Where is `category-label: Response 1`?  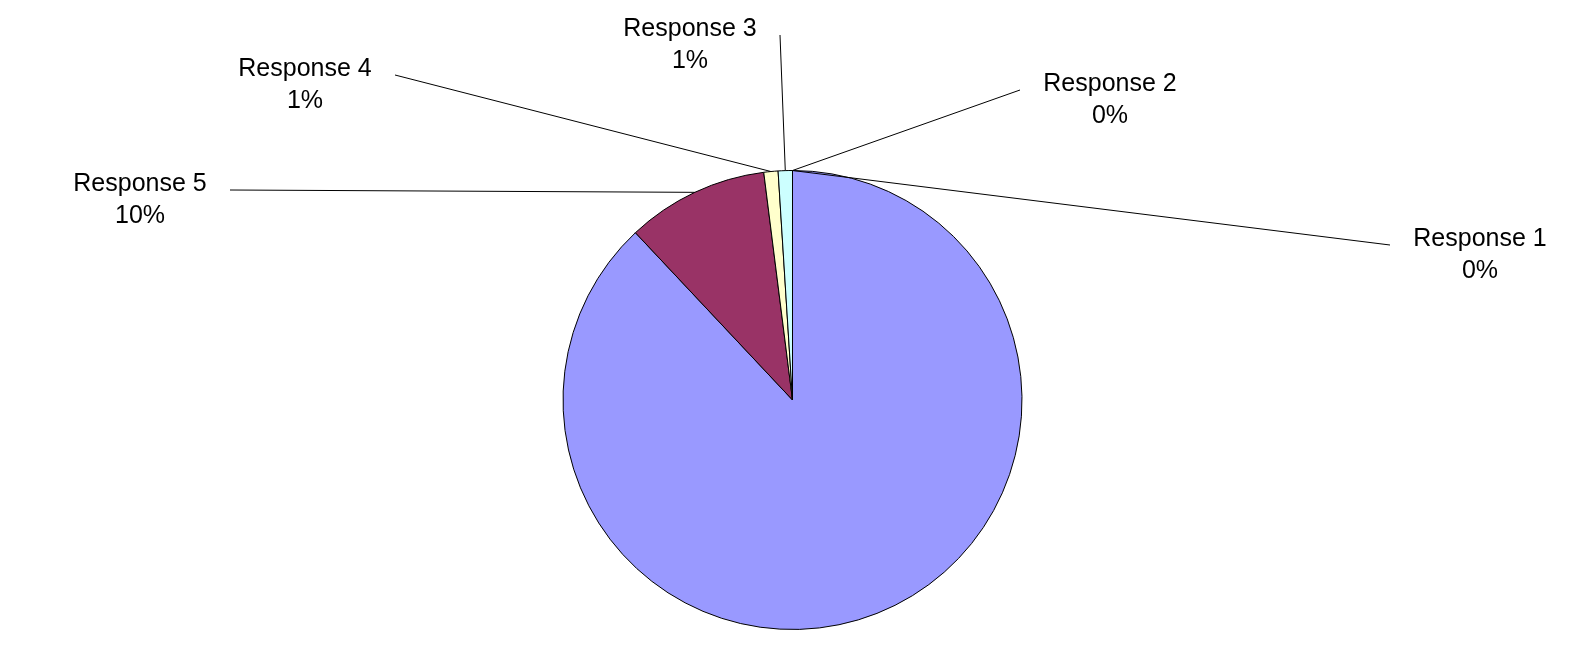 category-label: Response 1 is located at coordinates (1480, 236).